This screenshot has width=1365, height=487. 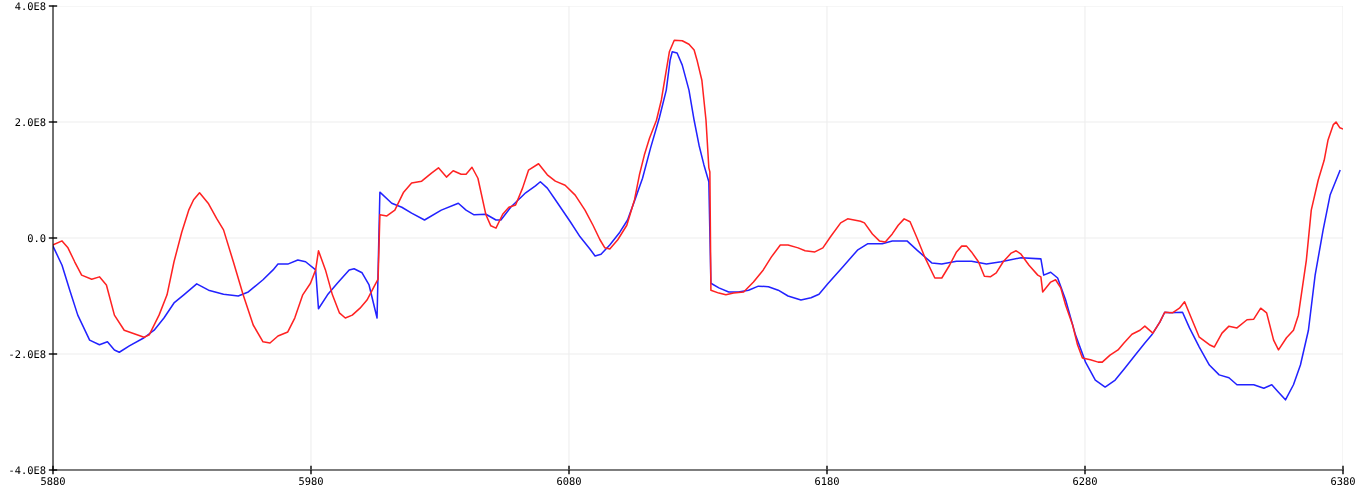 What do you see at coordinates (1085, 481) in the screenshot?
I see `x-tick-label: 6280` at bounding box center [1085, 481].